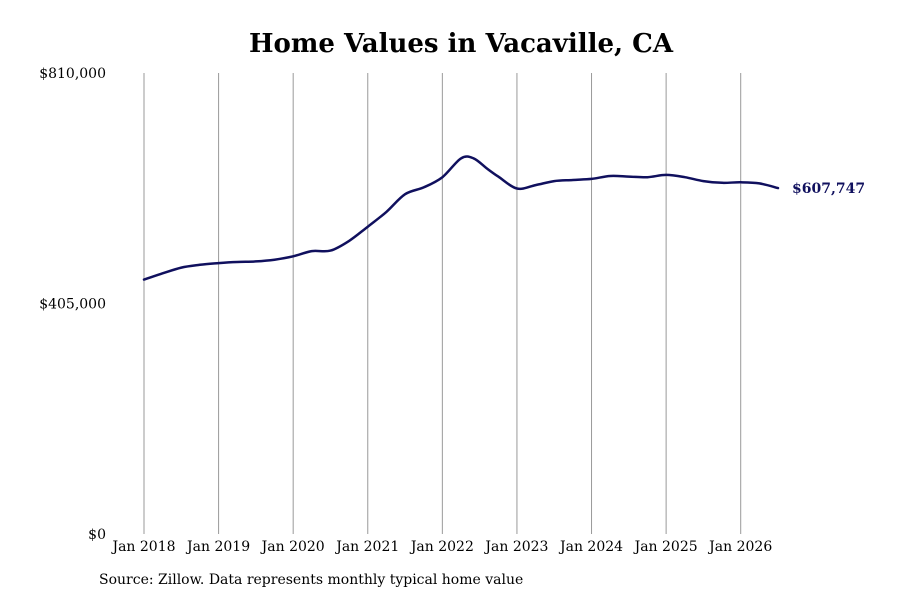 The image size is (900, 600). Describe the element at coordinates (217, 547) in the screenshot. I see `x-tick-label: Jan 2019` at that location.